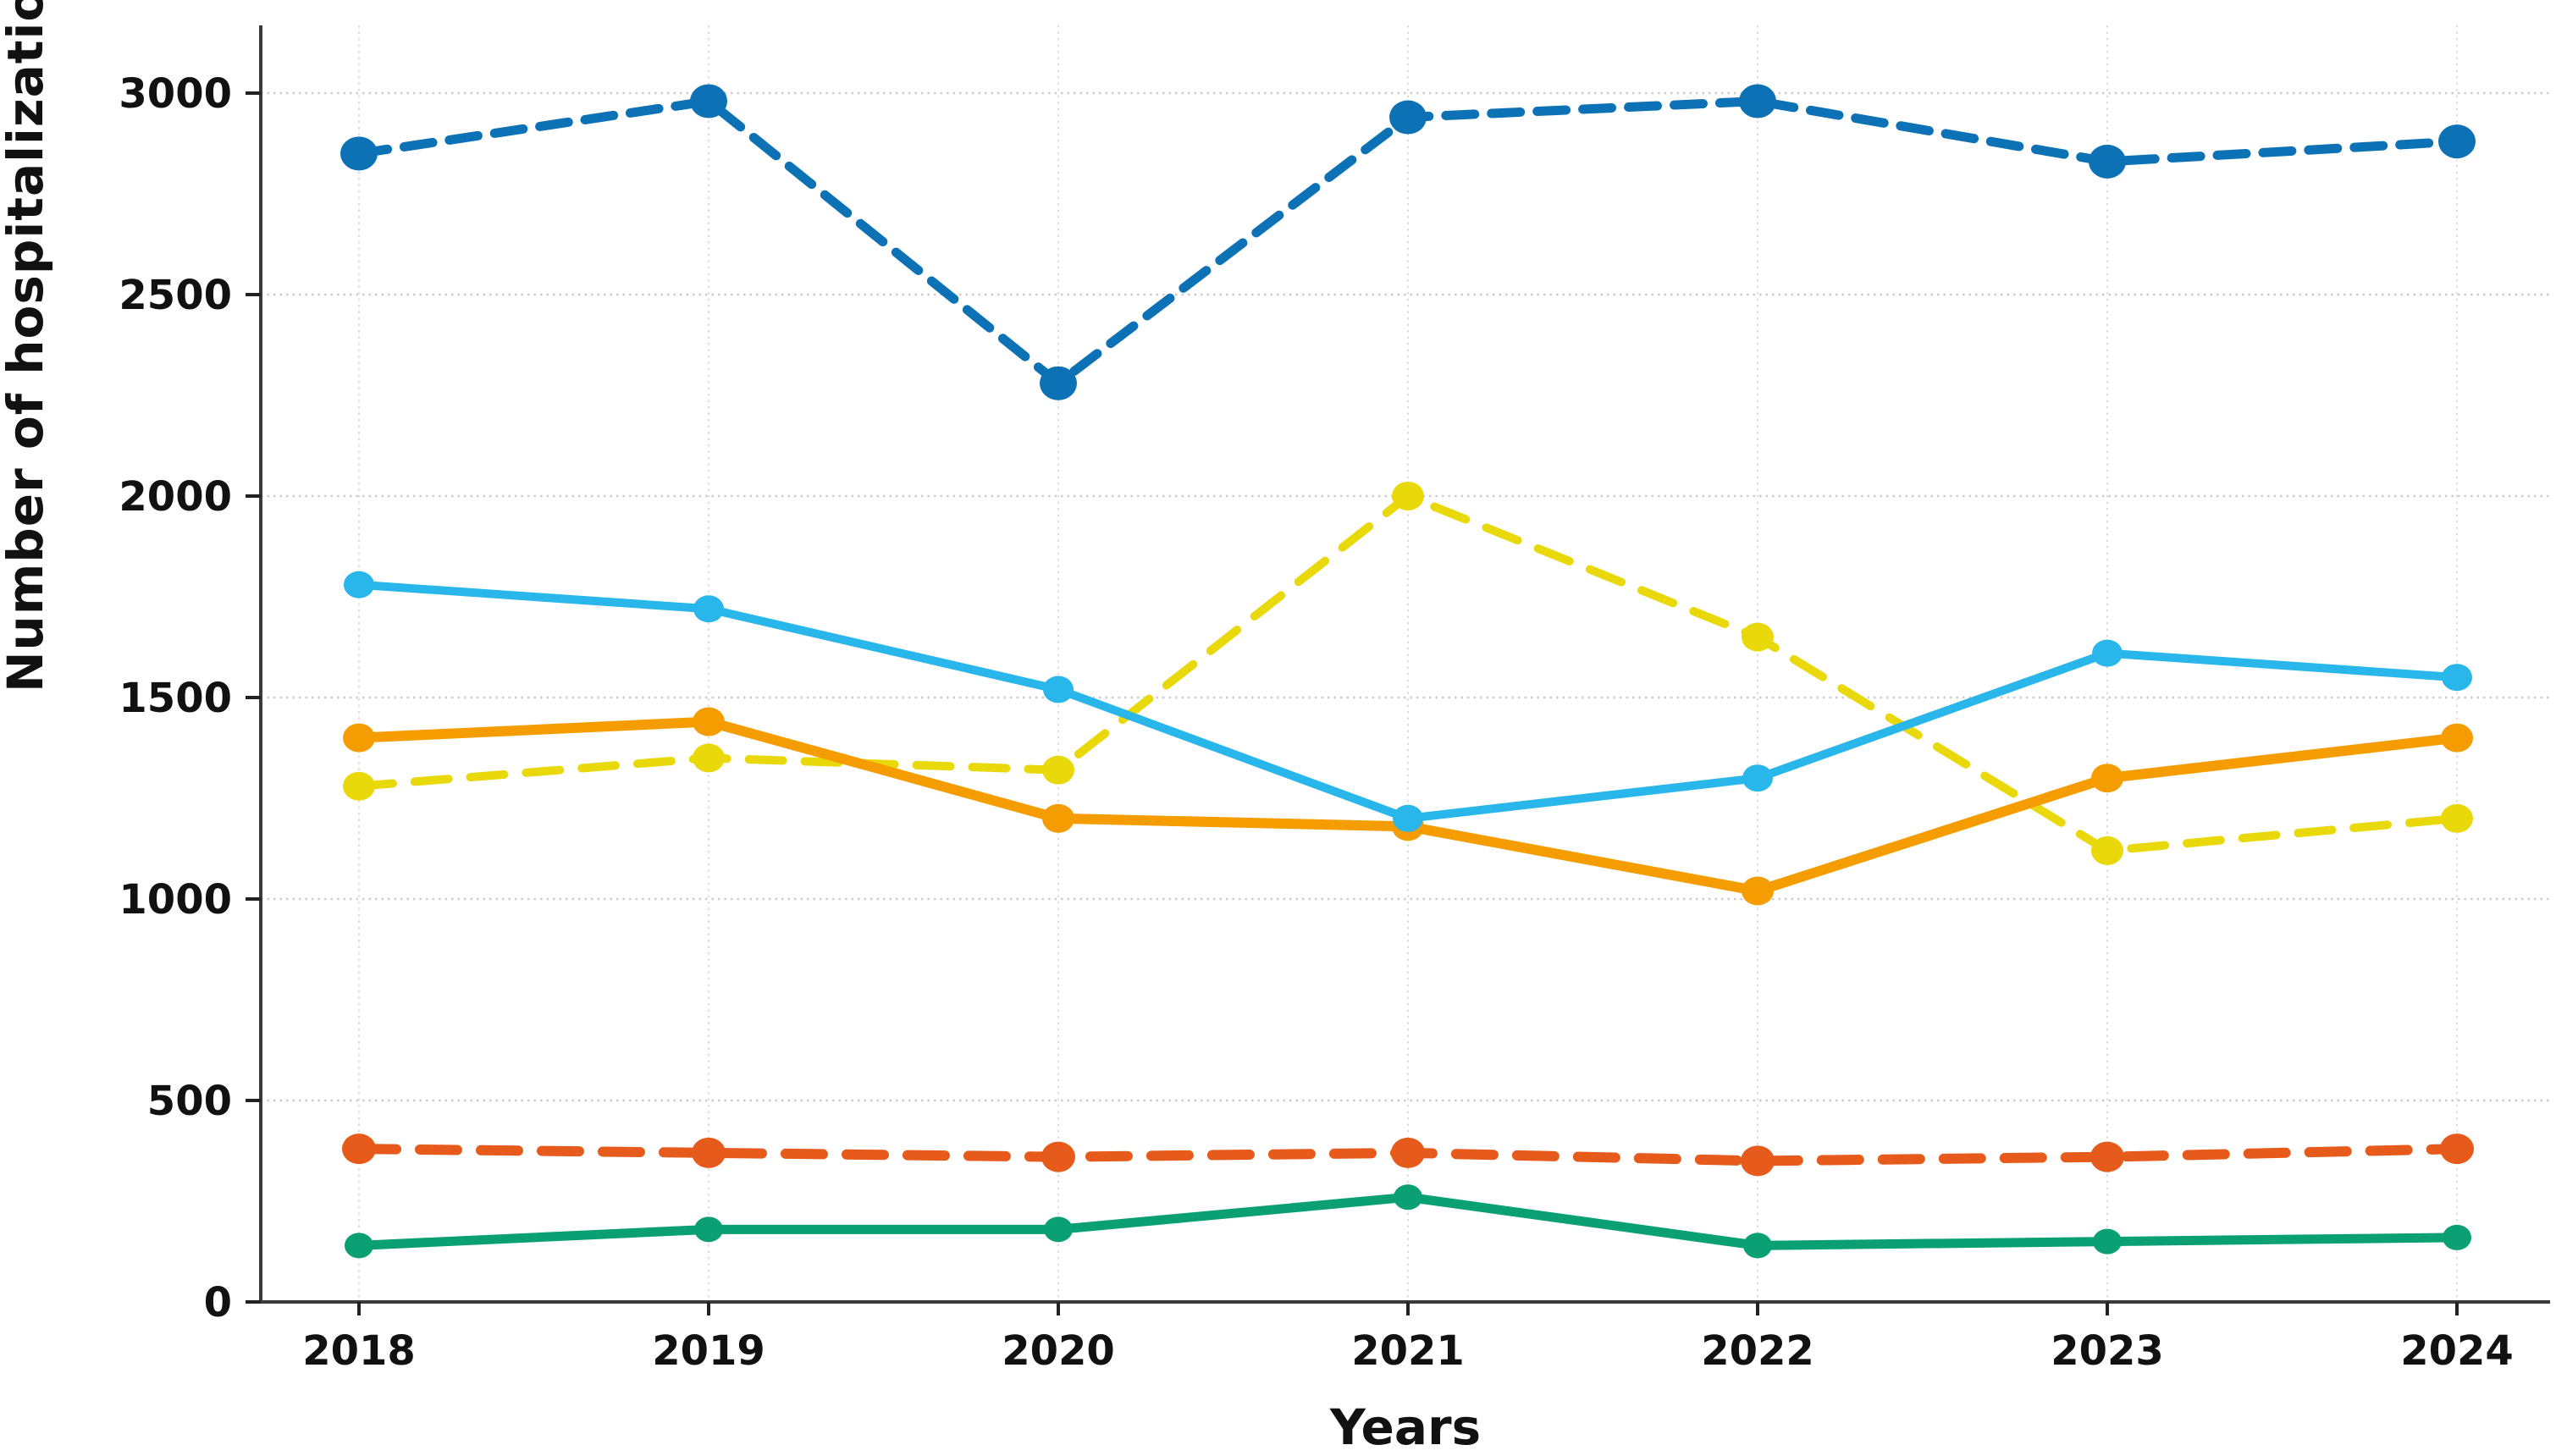  What do you see at coordinates (218, 1302) in the screenshot?
I see `y-tick-label-0: 0` at bounding box center [218, 1302].